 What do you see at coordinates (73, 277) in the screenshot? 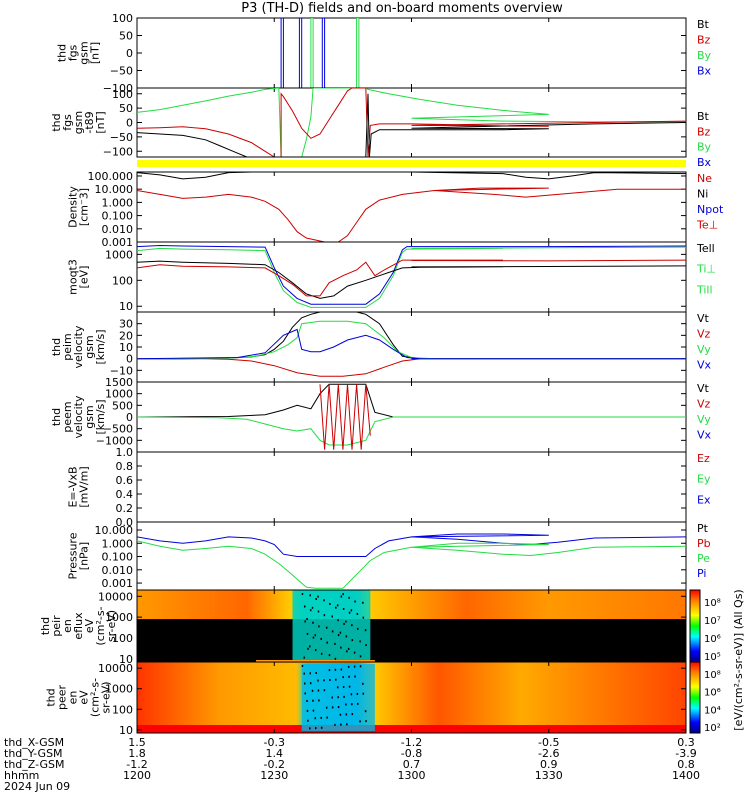
I see `ylabel-line: moqt3` at bounding box center [73, 277].